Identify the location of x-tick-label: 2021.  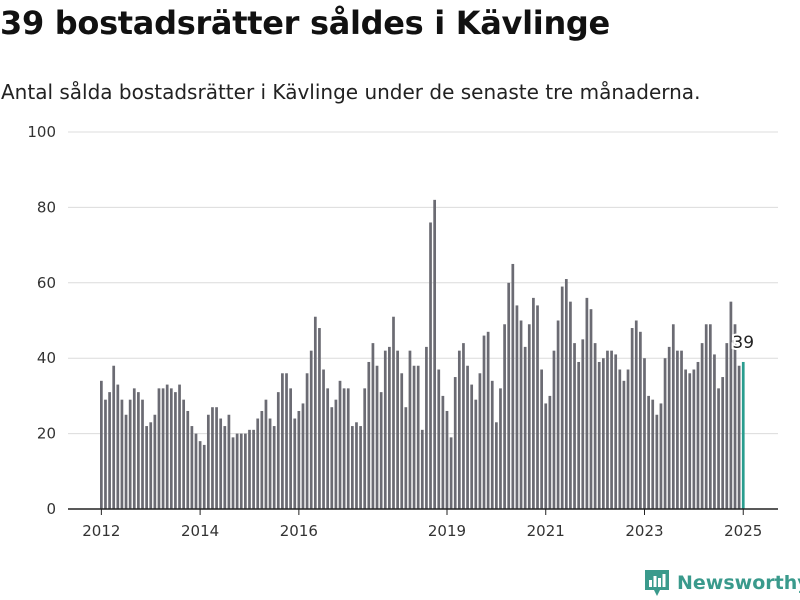
(546, 531).